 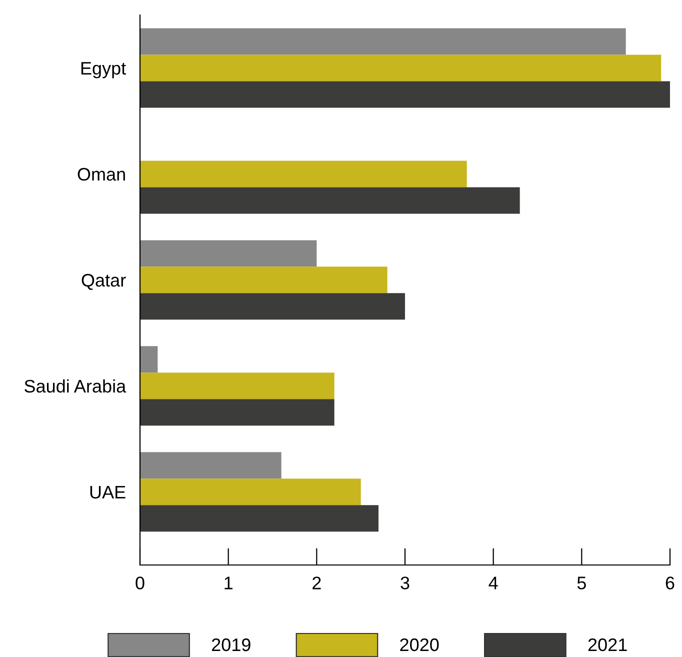 What do you see at coordinates (316, 583) in the screenshot?
I see `x-tick-label: 2` at bounding box center [316, 583].